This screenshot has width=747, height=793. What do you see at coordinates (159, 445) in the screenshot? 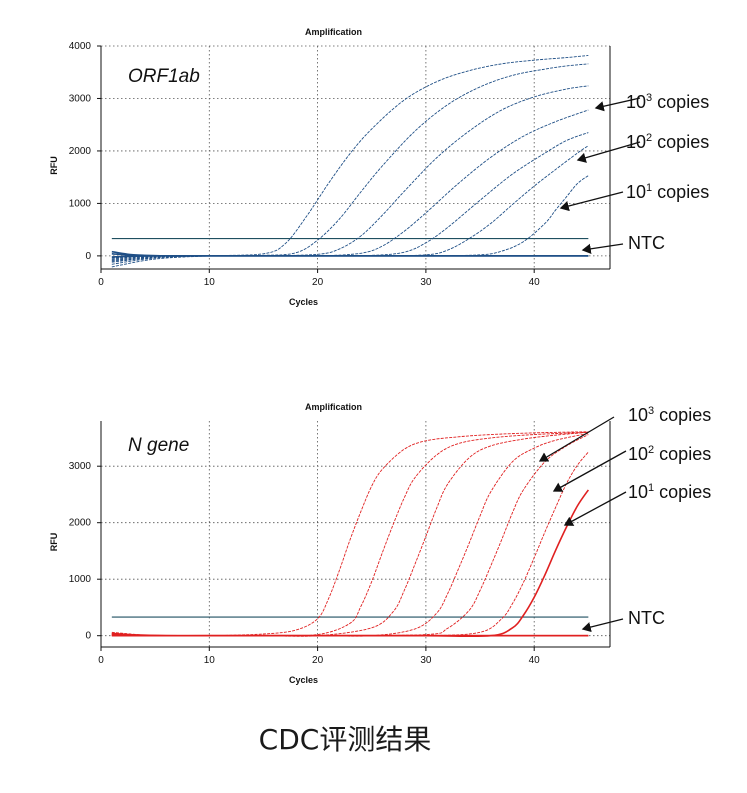
I see `target-label: N gene` at bounding box center [159, 445].